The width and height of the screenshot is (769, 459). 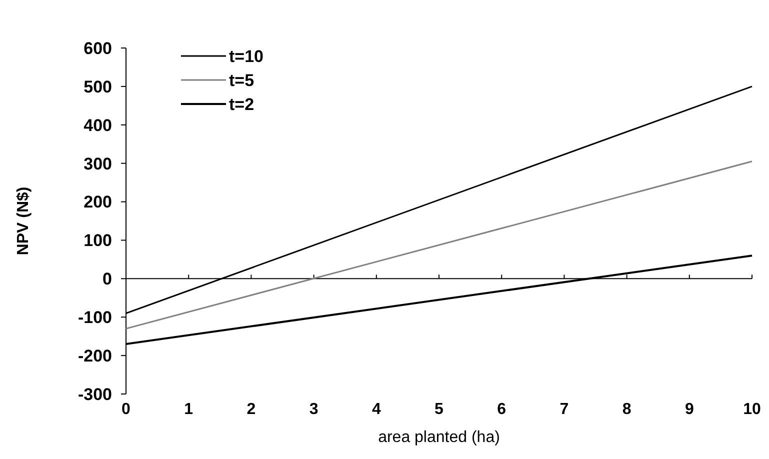 What do you see at coordinates (439, 409) in the screenshot?
I see `x-tick-label: 5` at bounding box center [439, 409].